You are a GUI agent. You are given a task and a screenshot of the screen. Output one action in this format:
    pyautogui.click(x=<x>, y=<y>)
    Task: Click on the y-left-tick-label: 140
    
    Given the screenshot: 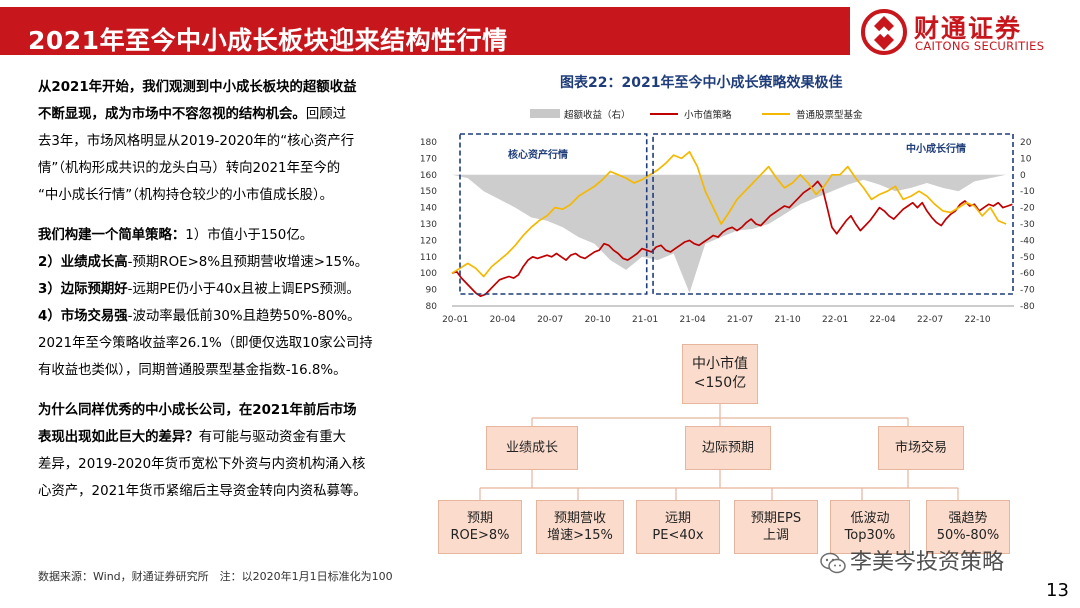 What is the action you would take?
    pyautogui.click(x=428, y=209)
    